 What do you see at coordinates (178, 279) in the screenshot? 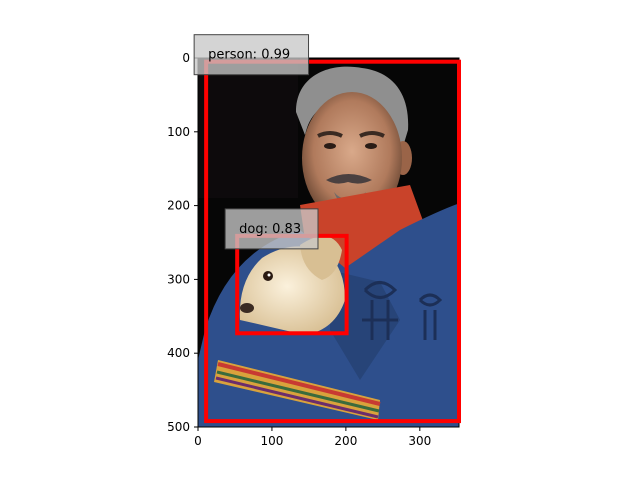
I see `y-tick-label: 300` at bounding box center [178, 279].